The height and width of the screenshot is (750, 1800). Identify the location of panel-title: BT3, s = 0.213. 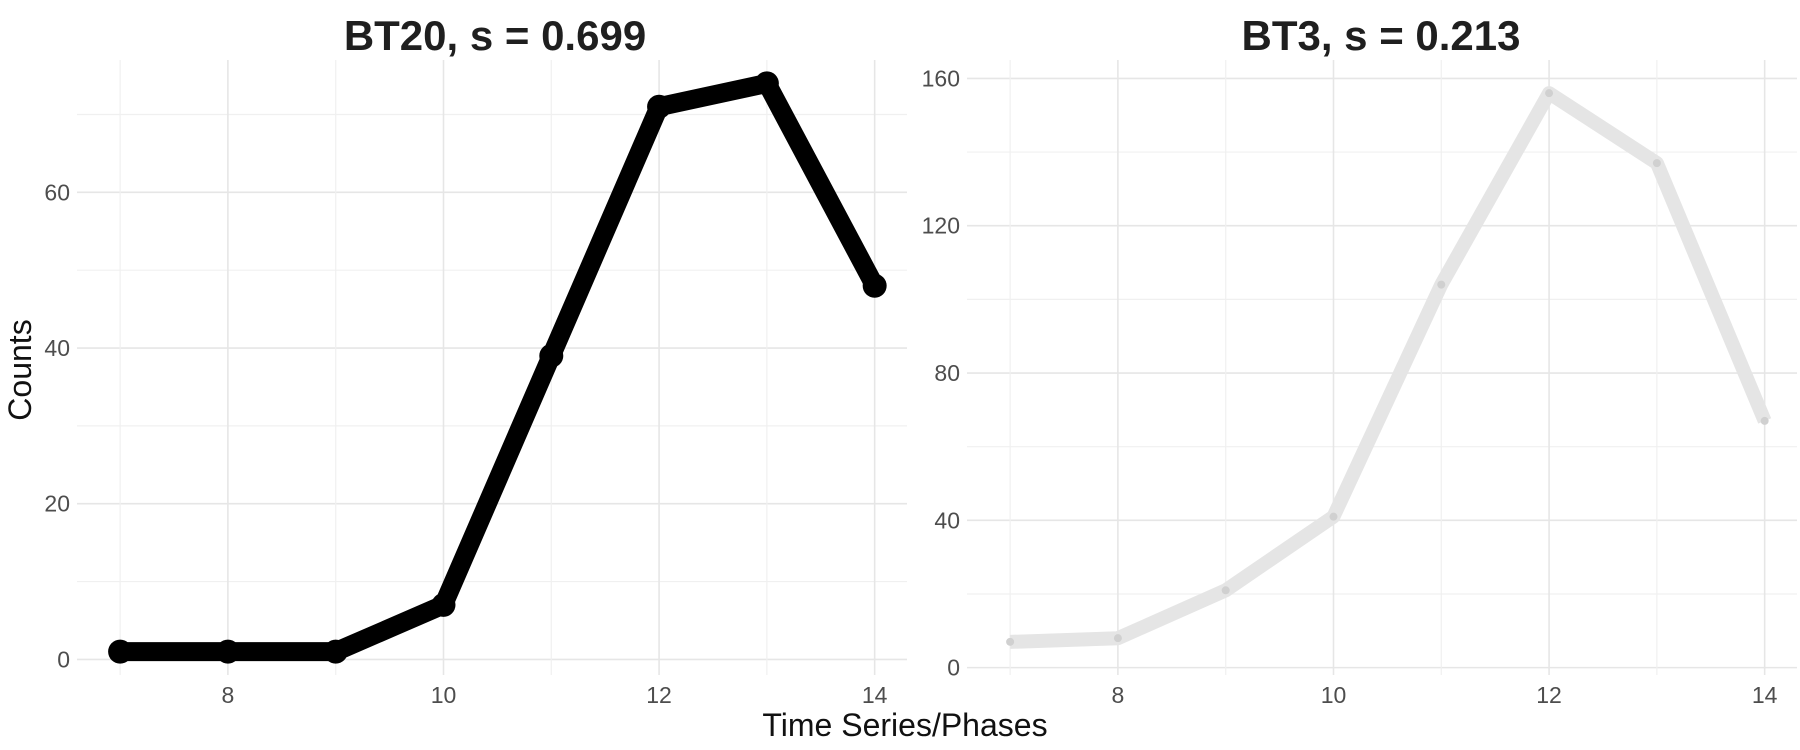
(1380, 35).